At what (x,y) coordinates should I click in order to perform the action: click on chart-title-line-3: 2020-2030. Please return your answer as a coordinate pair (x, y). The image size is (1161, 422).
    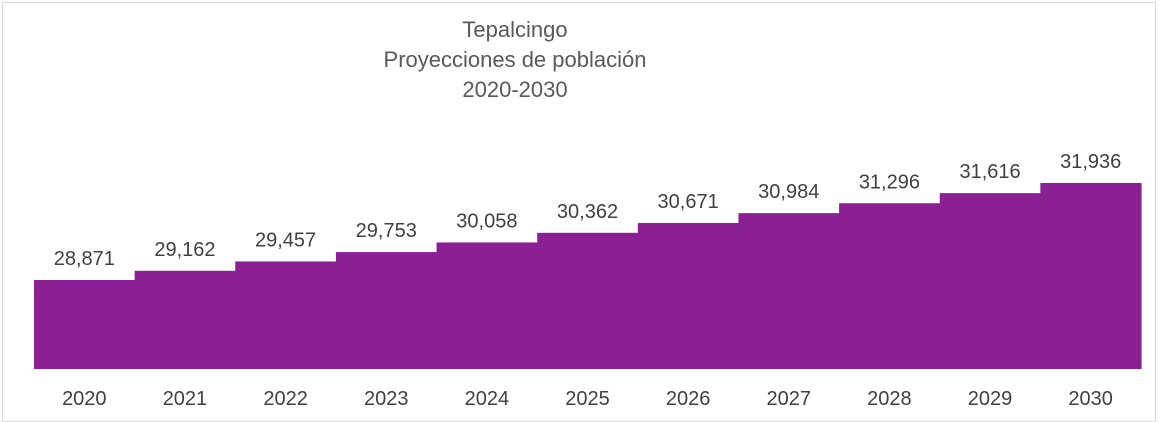
    Looking at the image, I should click on (515, 89).